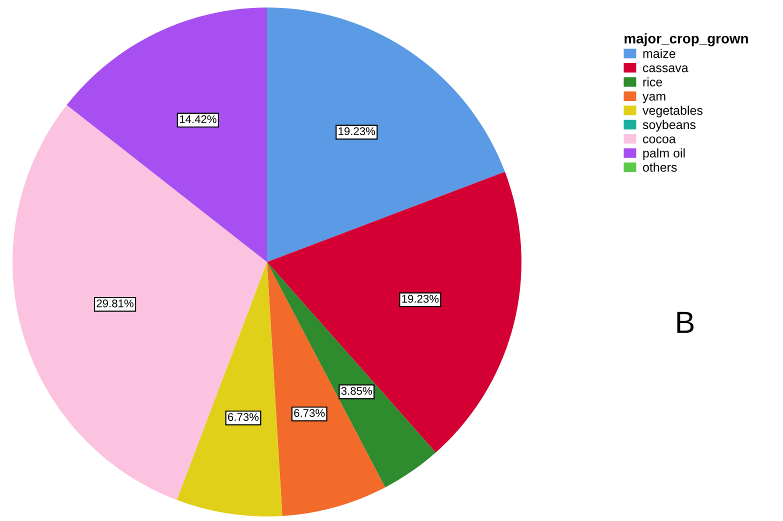 The height and width of the screenshot is (521, 783). I want to click on legend-label: maize, so click(659, 53).